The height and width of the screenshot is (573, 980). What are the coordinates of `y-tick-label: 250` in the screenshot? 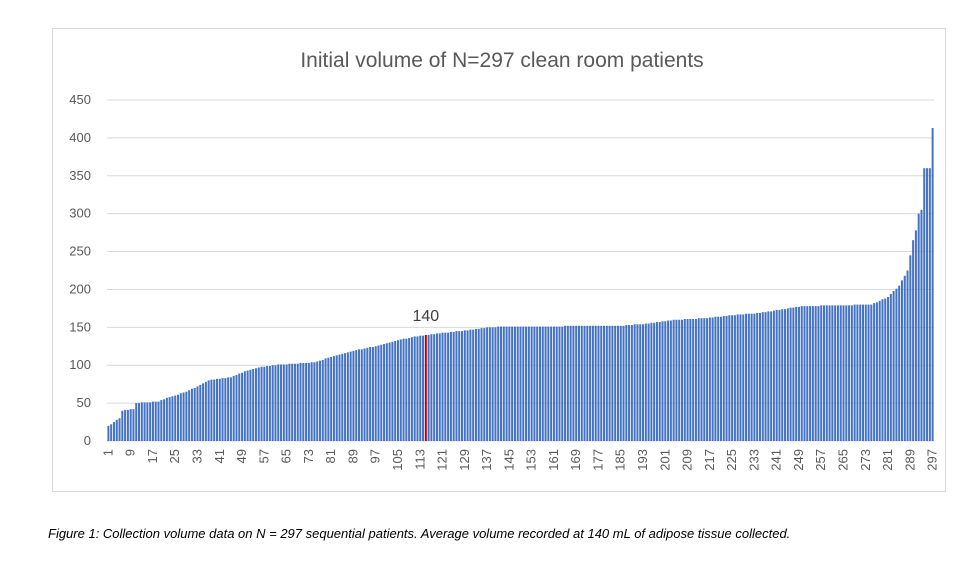 It's located at (80, 251).